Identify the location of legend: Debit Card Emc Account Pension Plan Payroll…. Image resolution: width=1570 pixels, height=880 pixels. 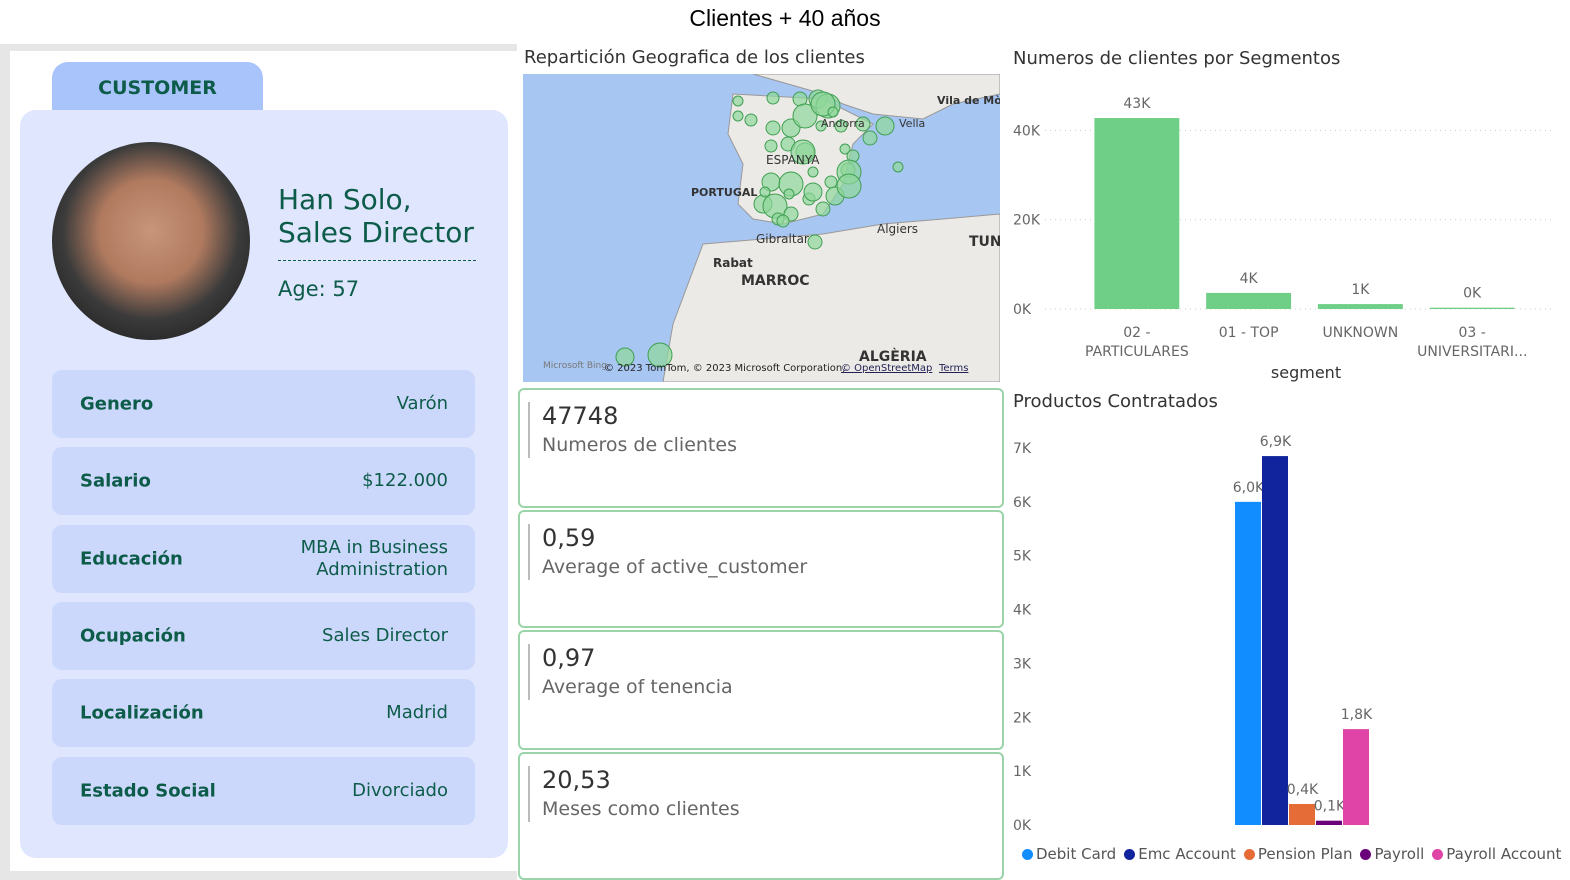
(1291, 854).